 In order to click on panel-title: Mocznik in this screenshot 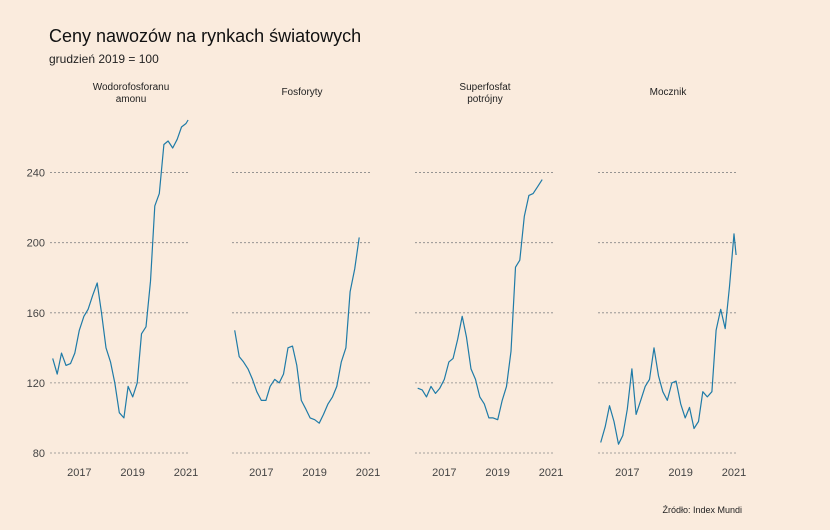, I will do `click(669, 92)`.